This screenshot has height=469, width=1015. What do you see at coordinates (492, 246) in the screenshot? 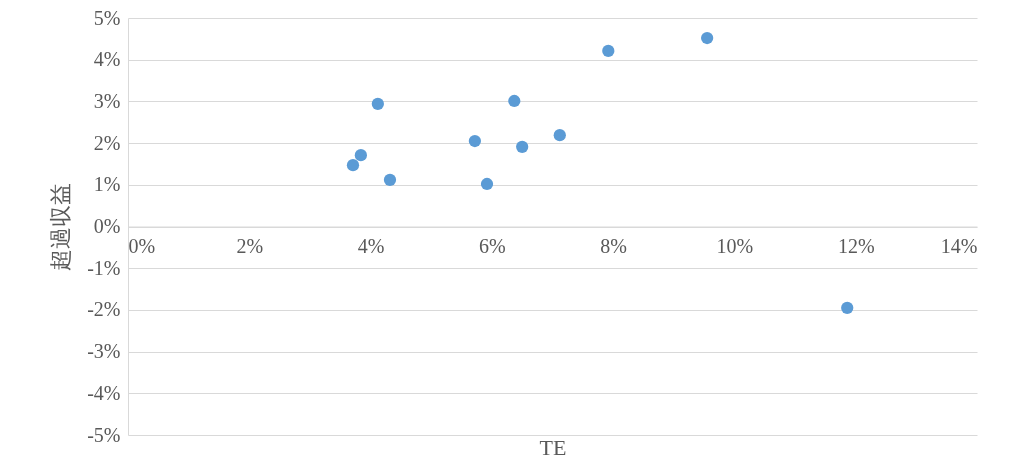
I see `x-tick-label: 6%` at bounding box center [492, 246].